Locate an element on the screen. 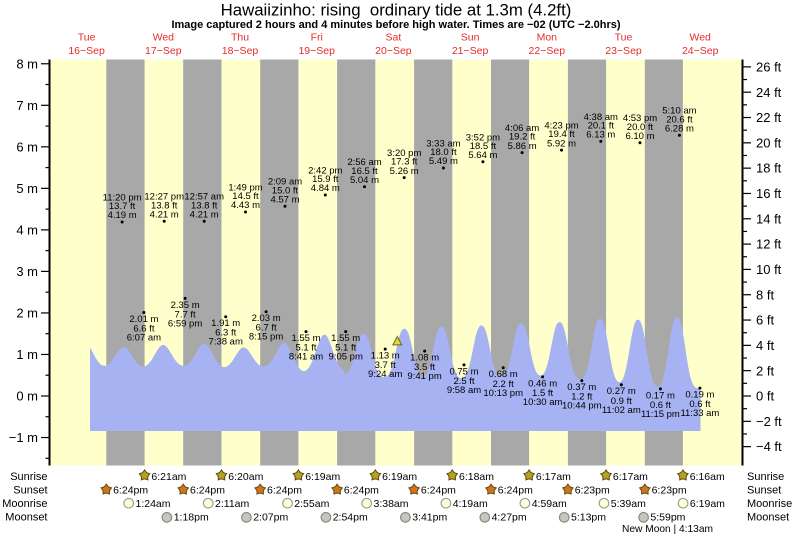  svg-text: 21−Sep is located at coordinates (470, 51).